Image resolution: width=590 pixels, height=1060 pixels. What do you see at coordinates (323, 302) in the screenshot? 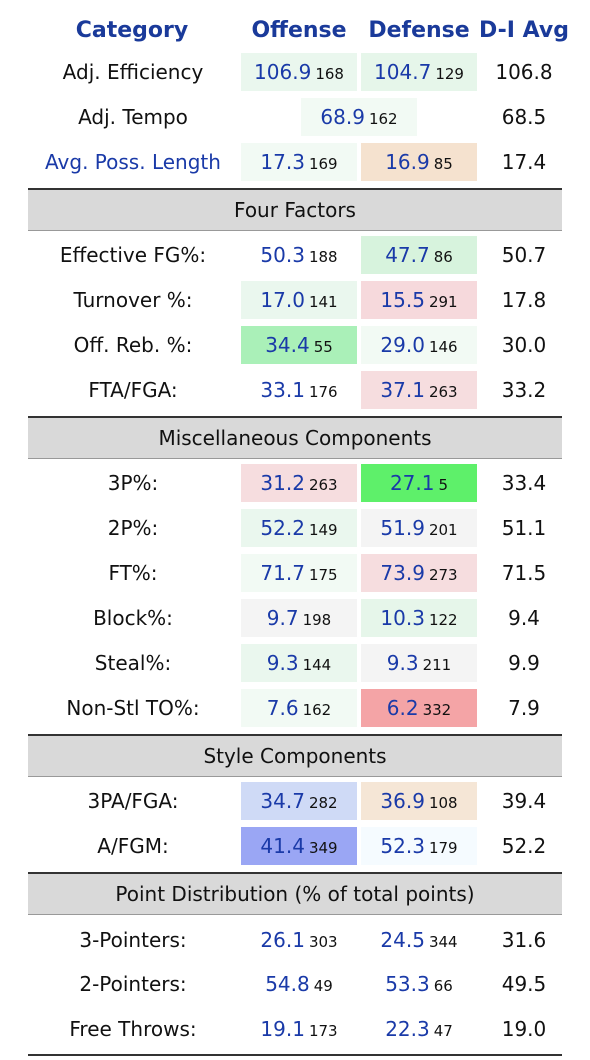
I see `offense-rank: 141` at bounding box center [323, 302].